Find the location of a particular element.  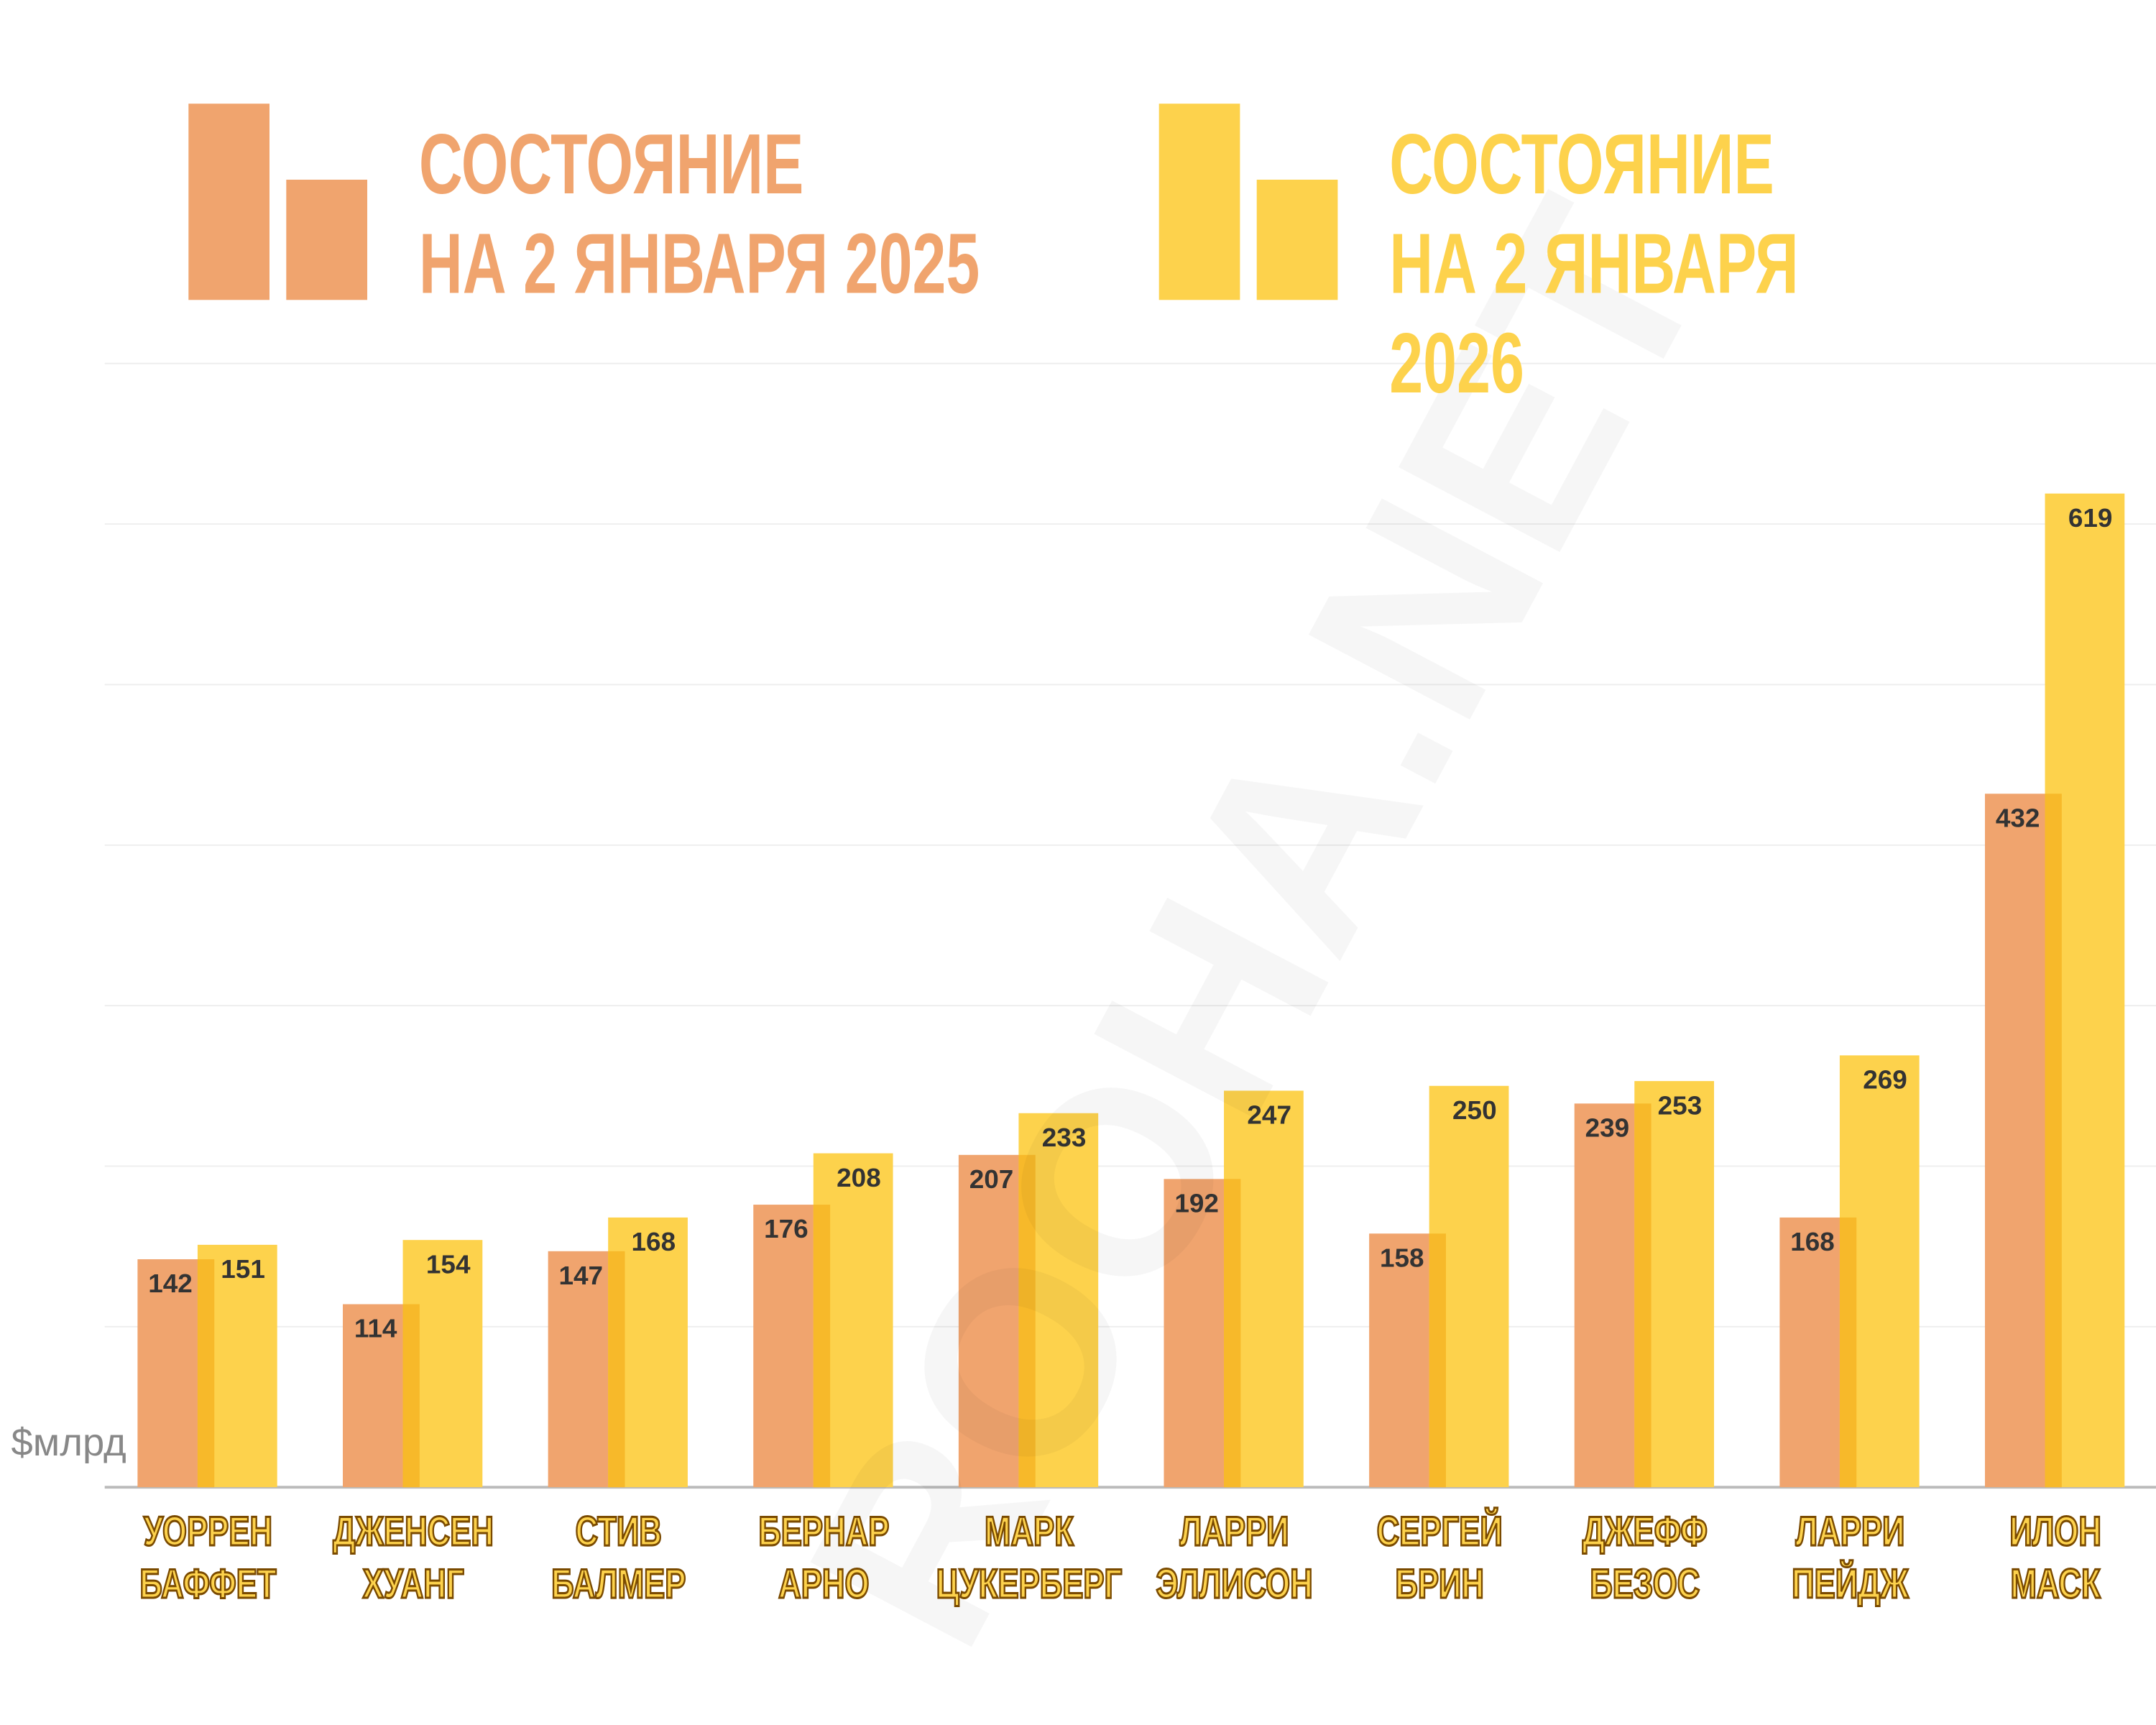

x-tick-text: БЕРНАР АРНО is located at coordinates (823, 1558).